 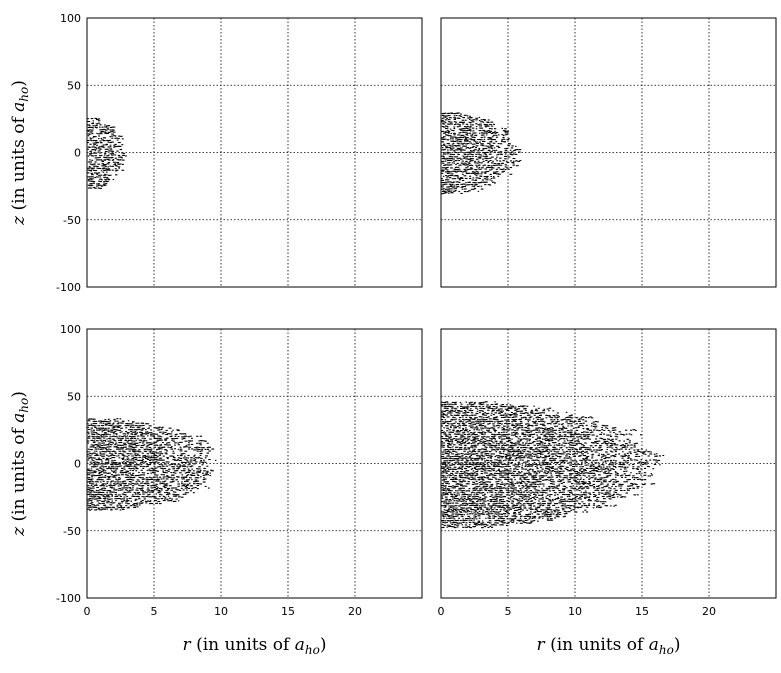 I want to click on atom-cloud, so click(x=107, y=153).